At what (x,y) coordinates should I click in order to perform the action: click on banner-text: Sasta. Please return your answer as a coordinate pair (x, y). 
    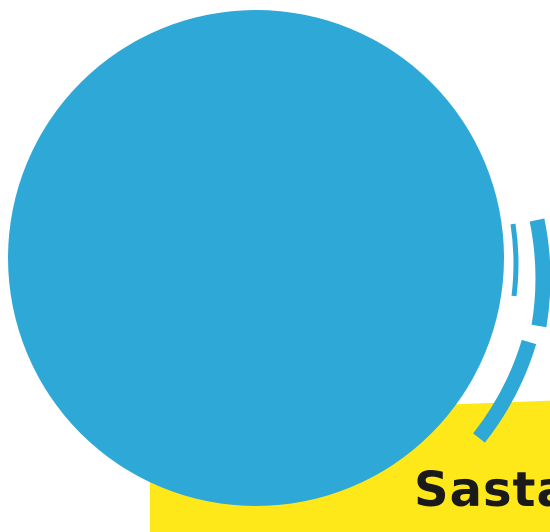
    Looking at the image, I should click on (482, 490).